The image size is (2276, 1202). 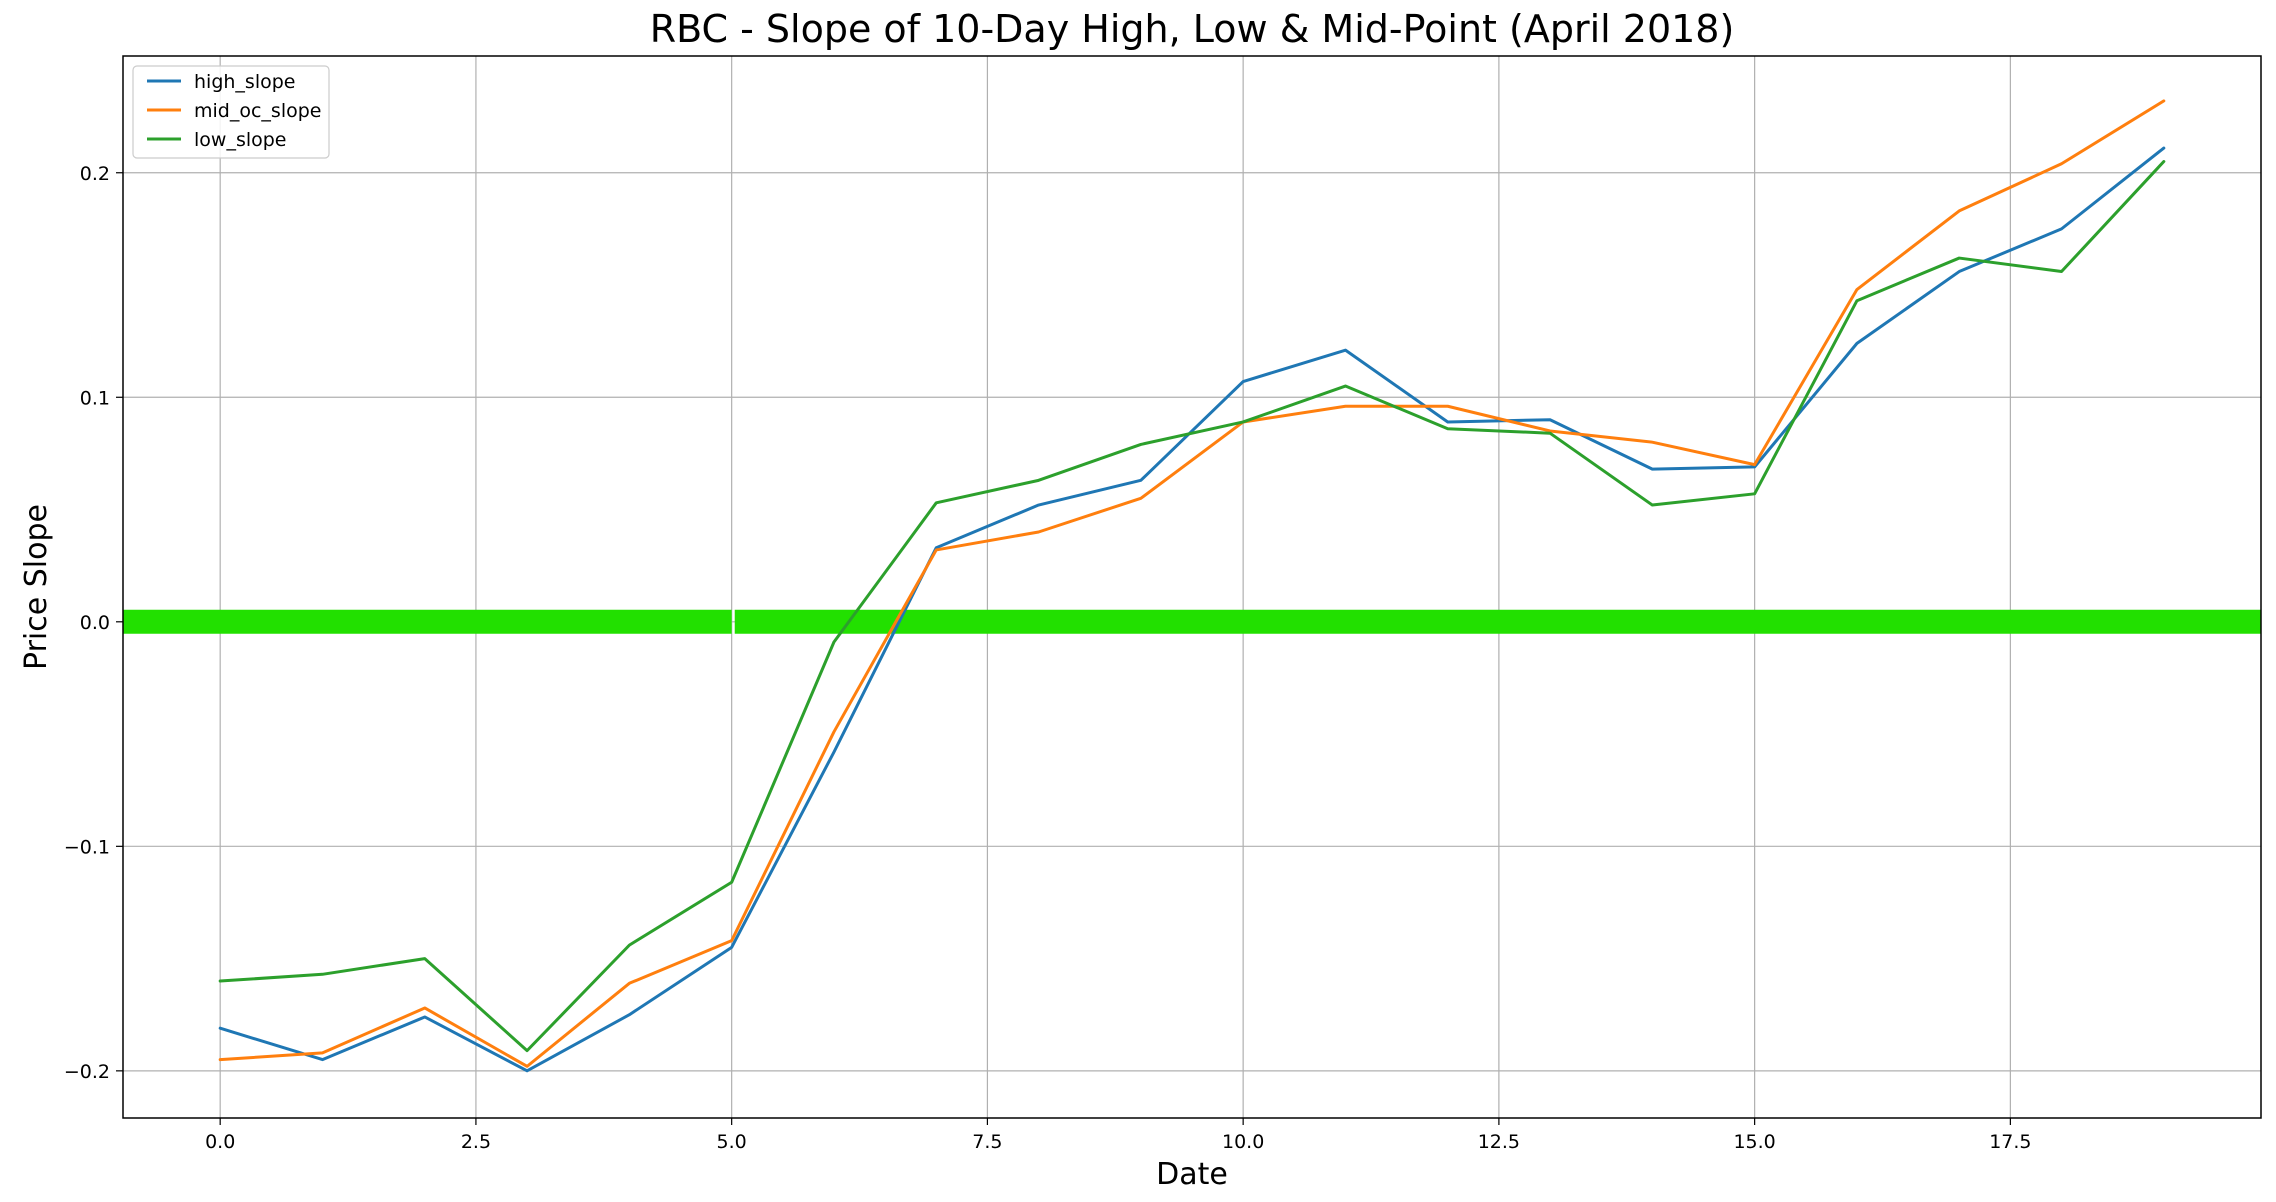 What do you see at coordinates (476, 1142) in the screenshot?
I see `x-tick-label: 2.5` at bounding box center [476, 1142].